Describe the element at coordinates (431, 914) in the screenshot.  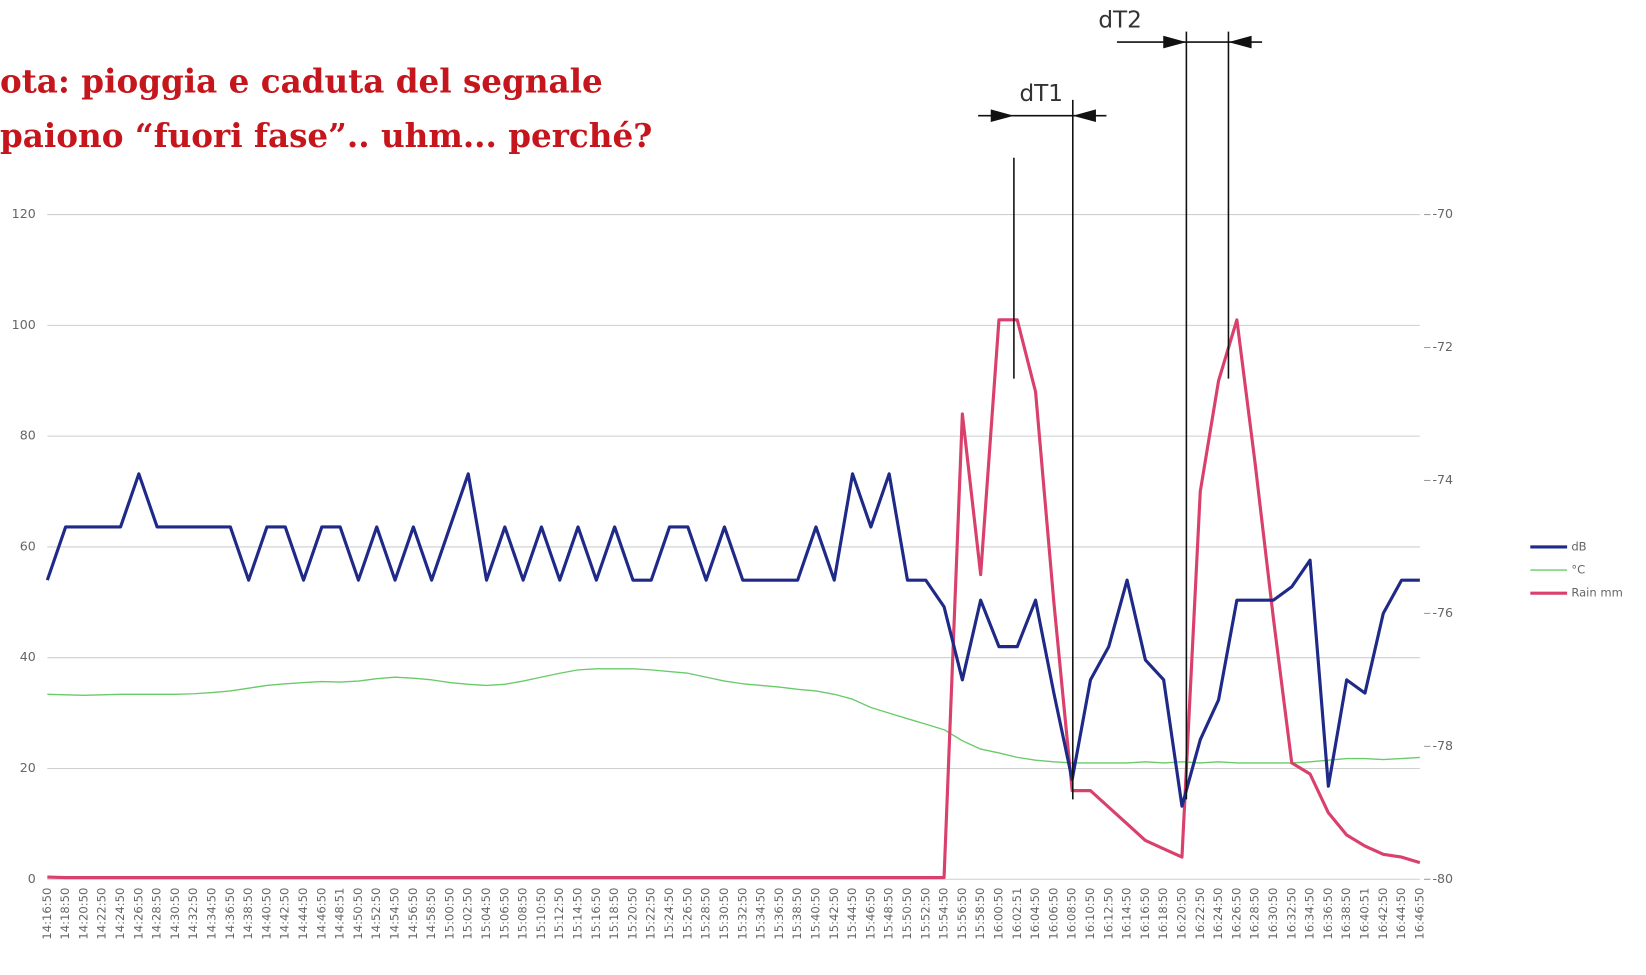
I see `x-tick-label: 14:58:50` at that location.